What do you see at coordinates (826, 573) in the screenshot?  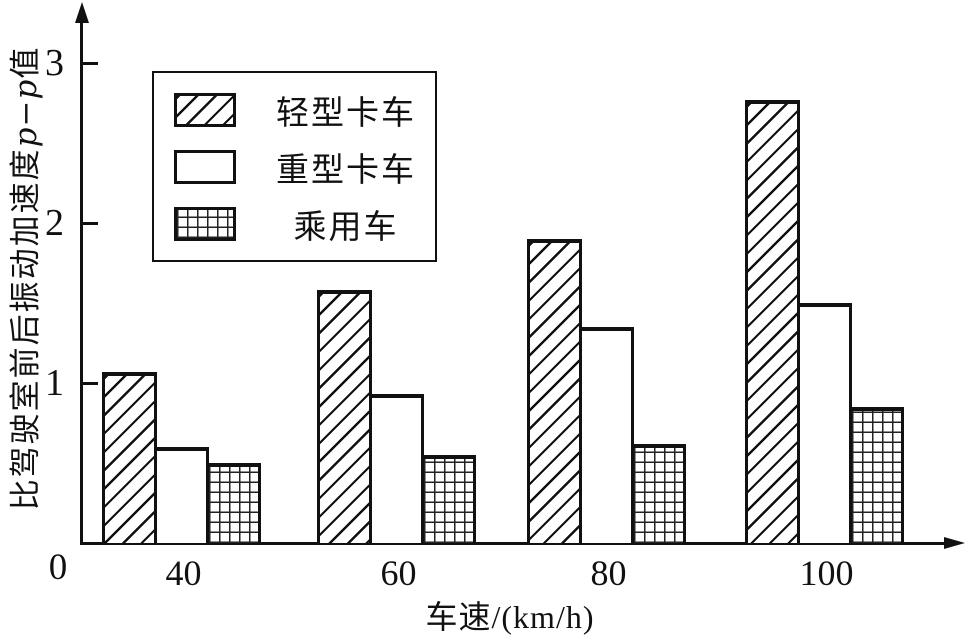 I see `x-tick-label-100: 100` at bounding box center [826, 573].